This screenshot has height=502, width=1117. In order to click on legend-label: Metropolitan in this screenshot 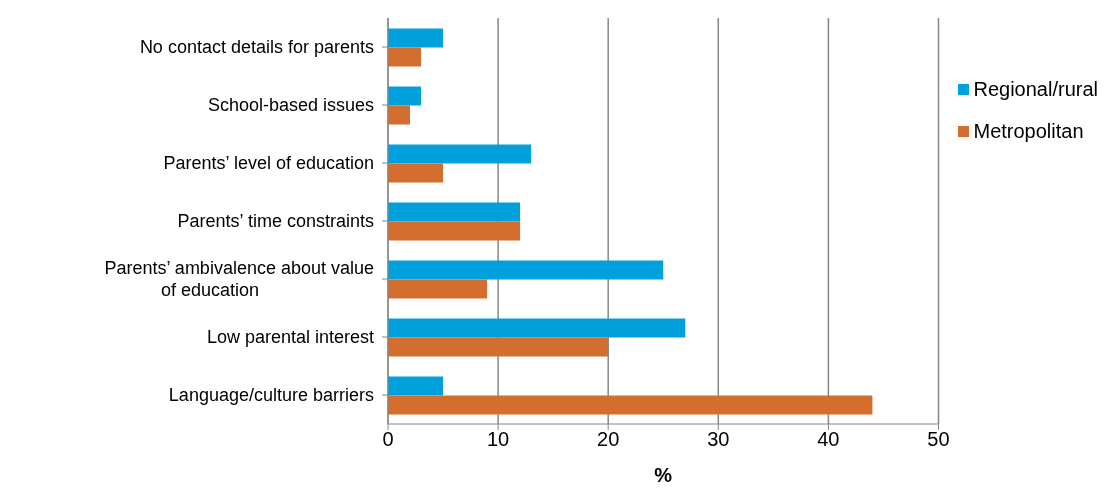, I will do `click(1028, 131)`.